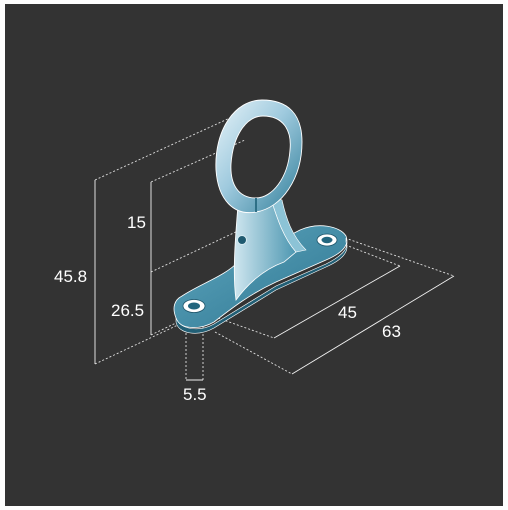 Image resolution: width=508 pixels, height=510 pixels. I want to click on dim-base-length: 63, so click(391, 331).